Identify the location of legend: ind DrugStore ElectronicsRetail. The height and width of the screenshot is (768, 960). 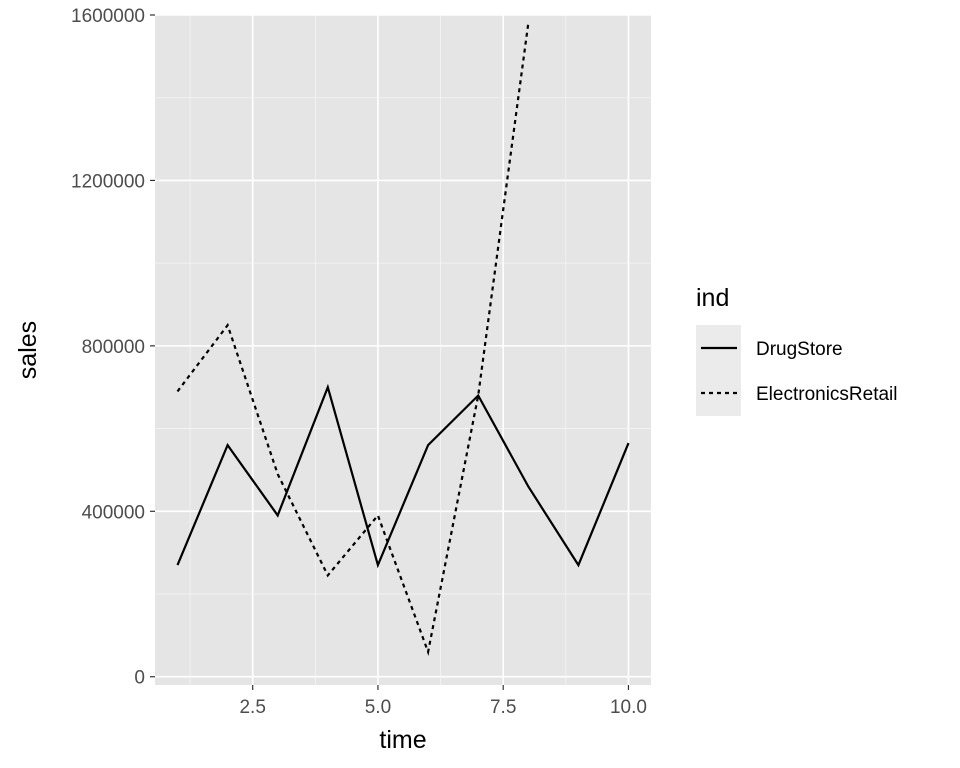
(797, 350).